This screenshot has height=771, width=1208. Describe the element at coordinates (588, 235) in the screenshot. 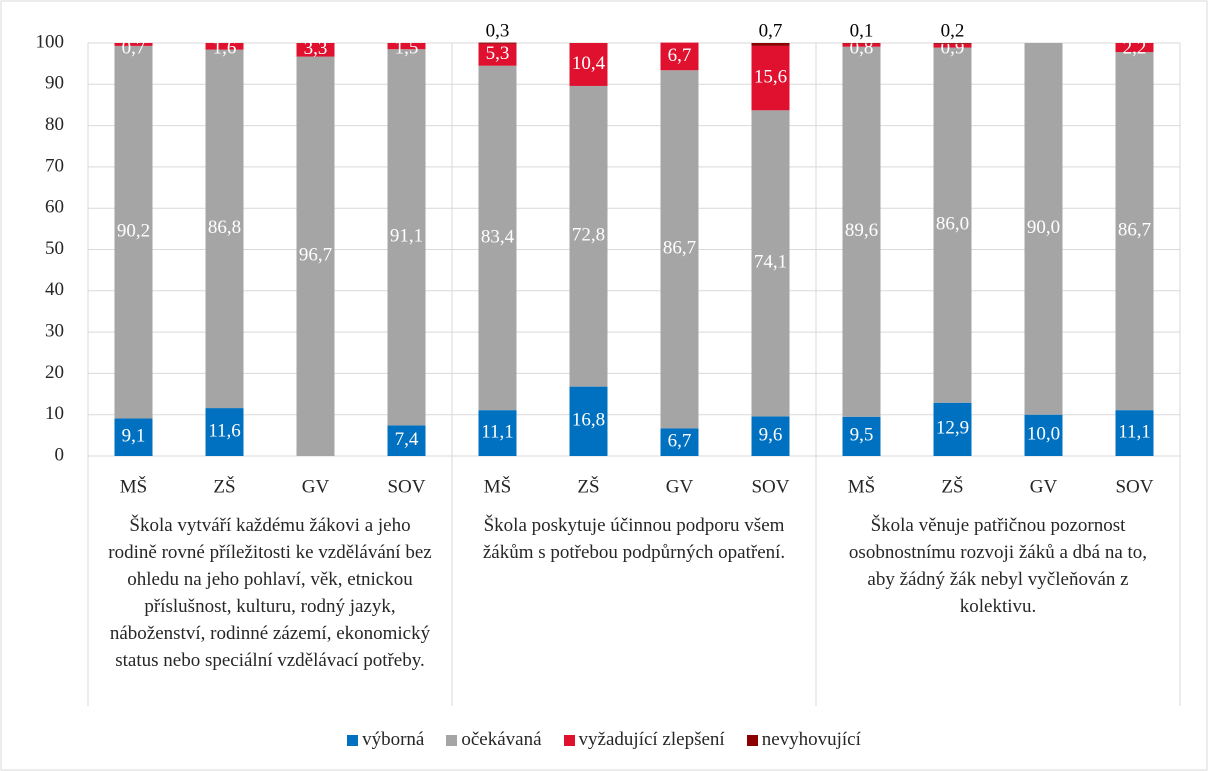

I see `value-label: 72,8` at that location.